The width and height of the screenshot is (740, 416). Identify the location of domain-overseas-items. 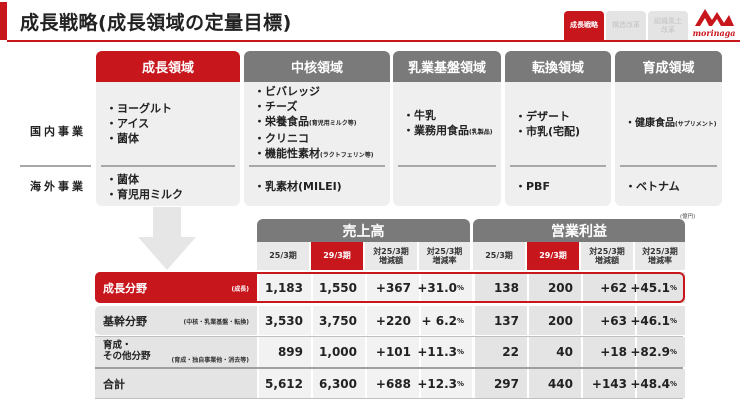
(447, 186).